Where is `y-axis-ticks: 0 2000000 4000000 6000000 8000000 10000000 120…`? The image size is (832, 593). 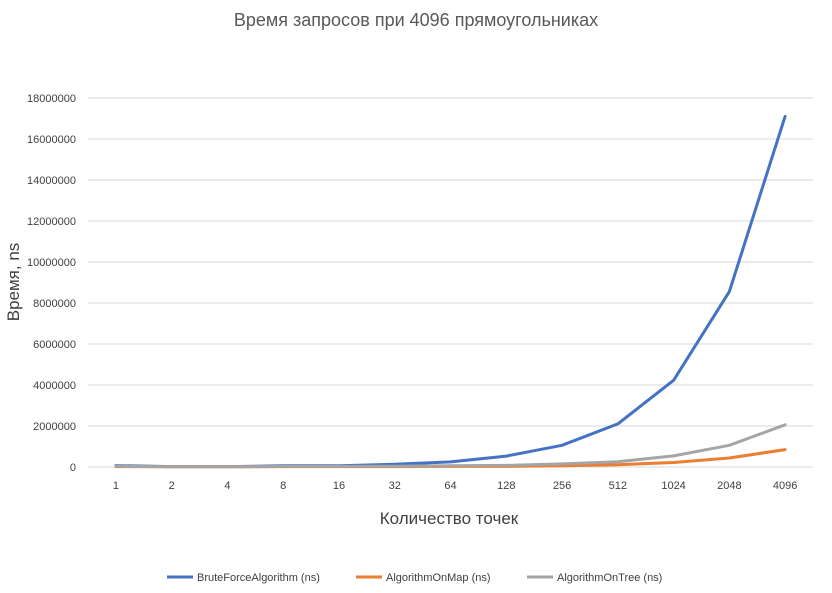
y-axis-ticks: 0 2000000 4000000 6000000 8000000 10000000 120… is located at coordinates (51, 283).